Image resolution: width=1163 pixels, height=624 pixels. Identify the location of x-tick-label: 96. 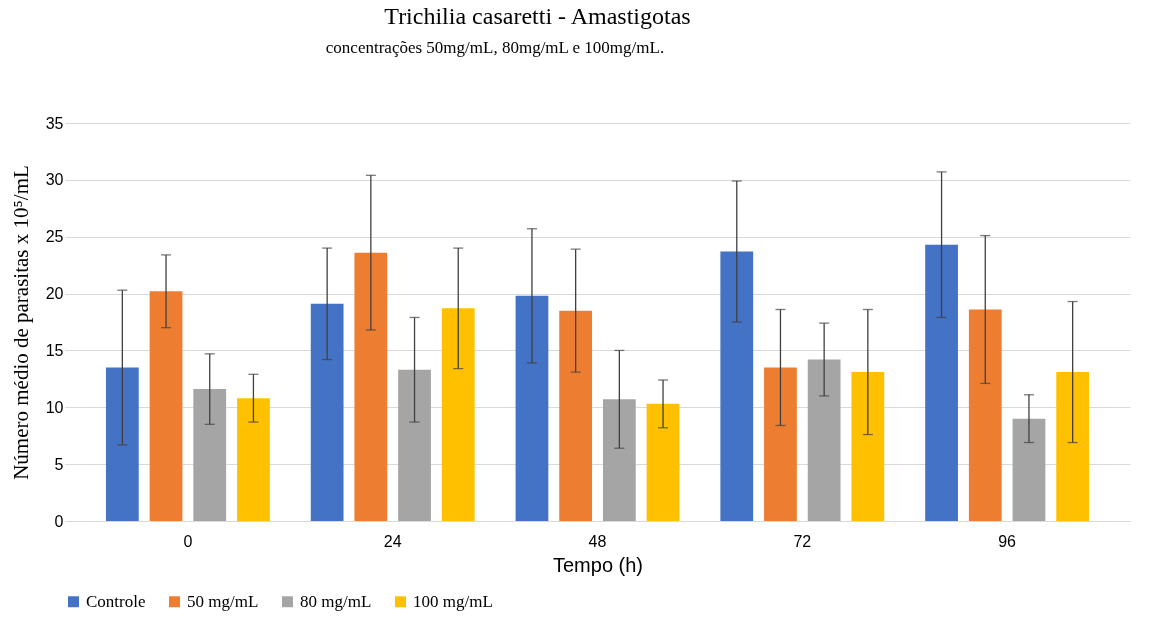
(1007, 541).